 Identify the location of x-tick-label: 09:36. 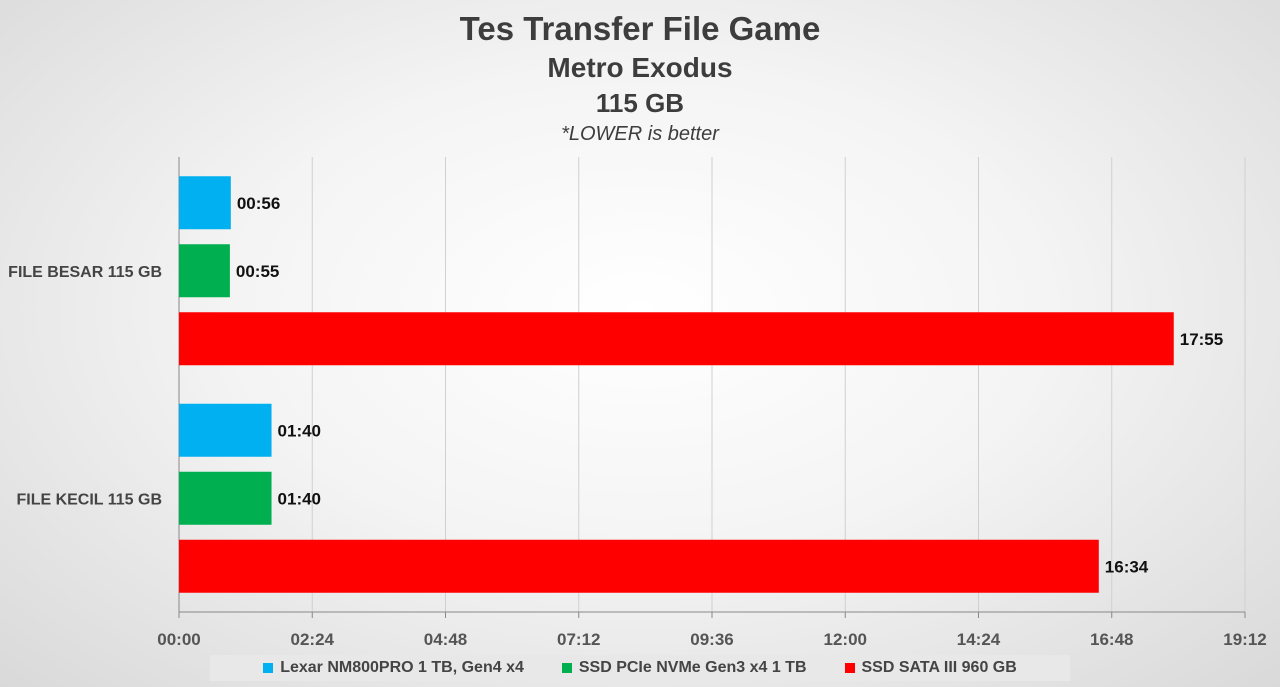
(711, 639).